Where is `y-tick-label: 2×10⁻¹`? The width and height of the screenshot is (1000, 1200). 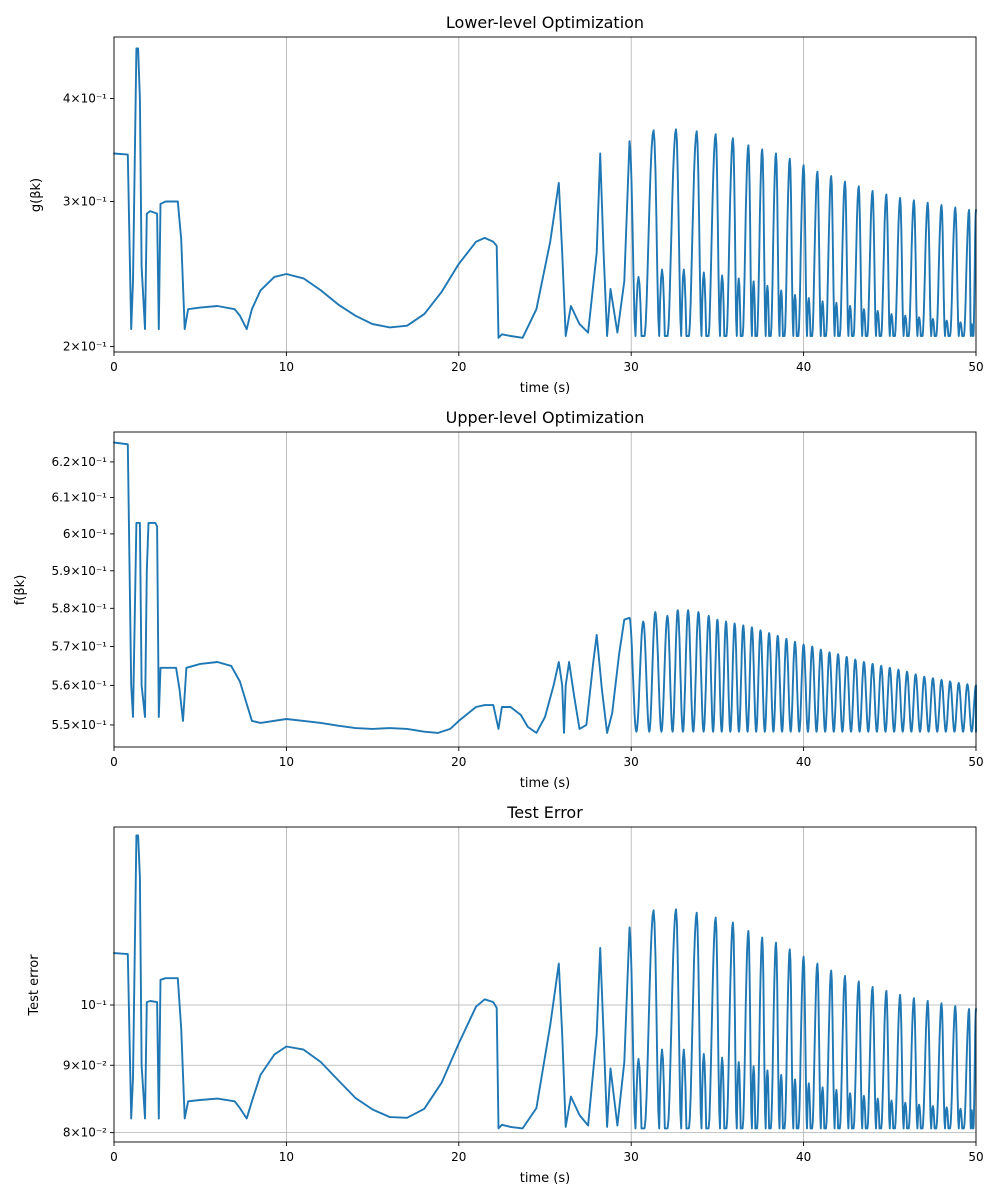 y-tick-label: 2×10⁻¹ is located at coordinates (85, 347).